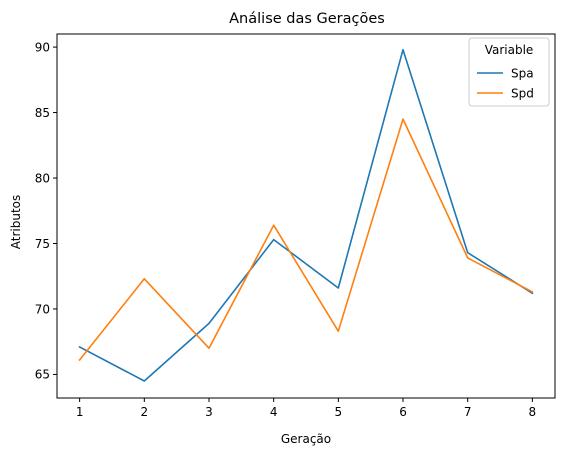  Describe the element at coordinates (509, 50) in the screenshot. I see `legend-title: Variable` at that location.